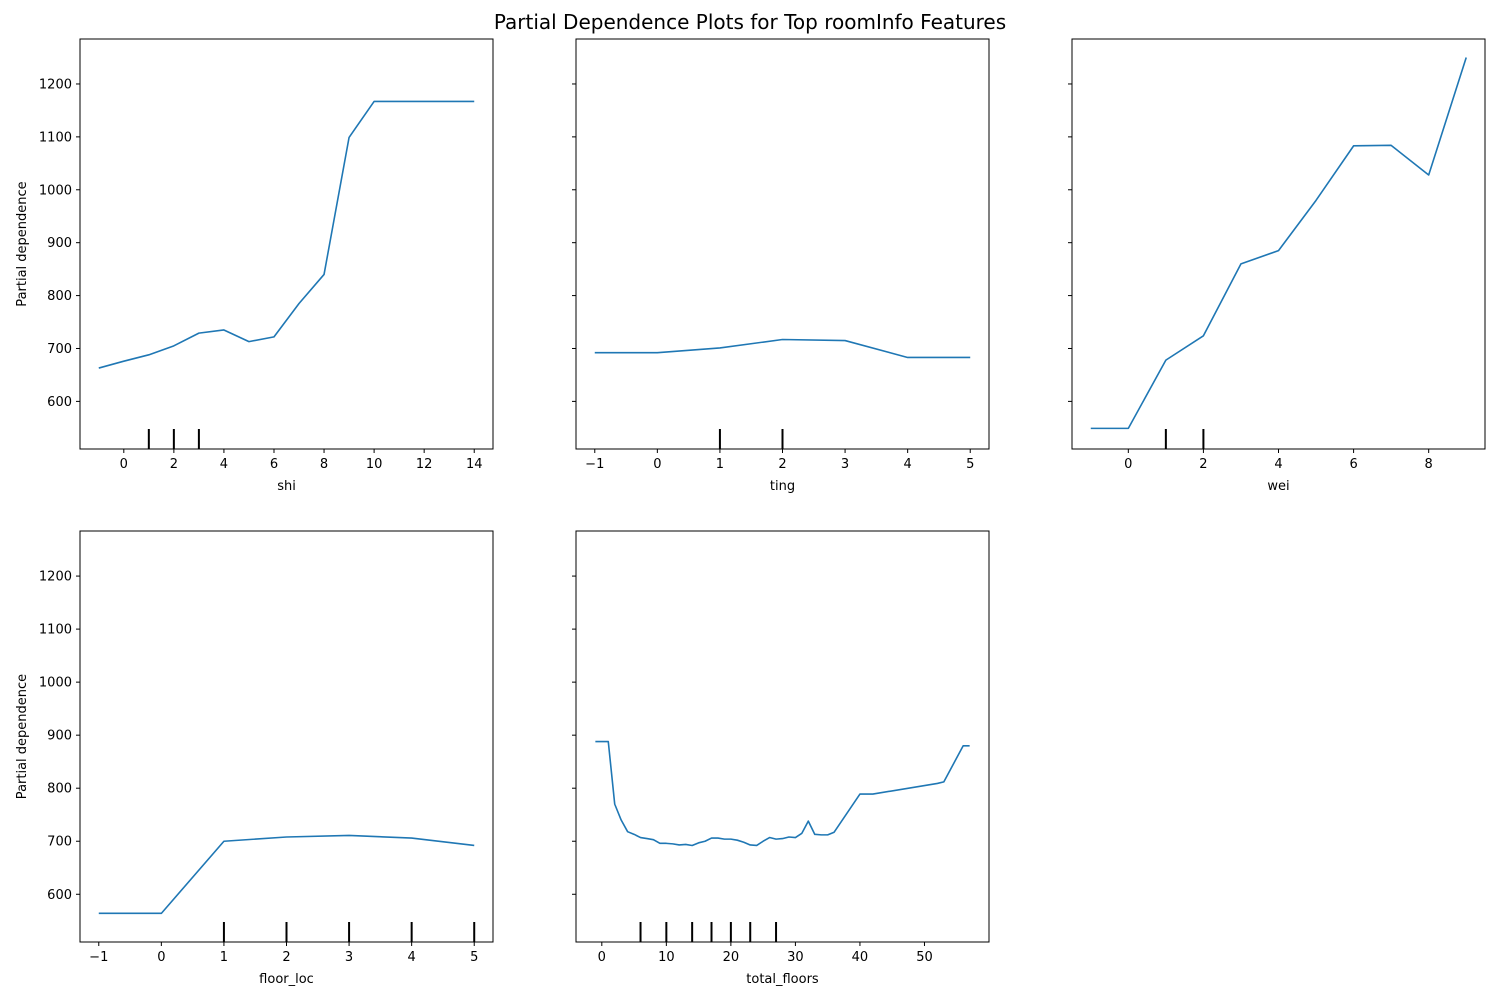 The height and width of the screenshot is (1000, 1500). I want to click on x-axis-label: shi, so click(286, 486).